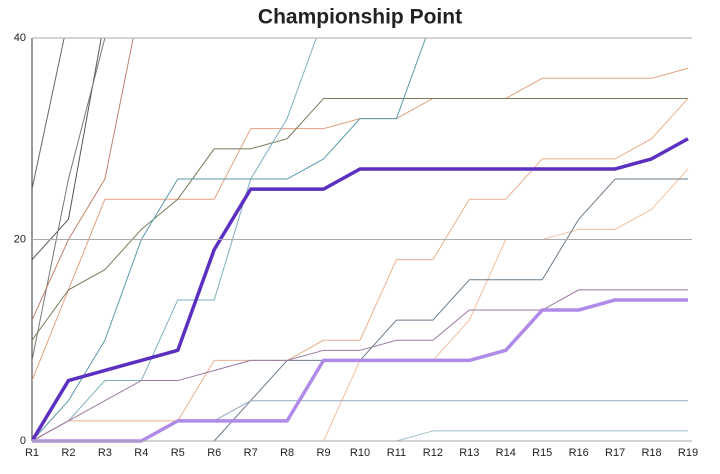 The width and height of the screenshot is (720, 474). Describe the element at coordinates (469, 453) in the screenshot. I see `x-tick-label: R13` at that location.